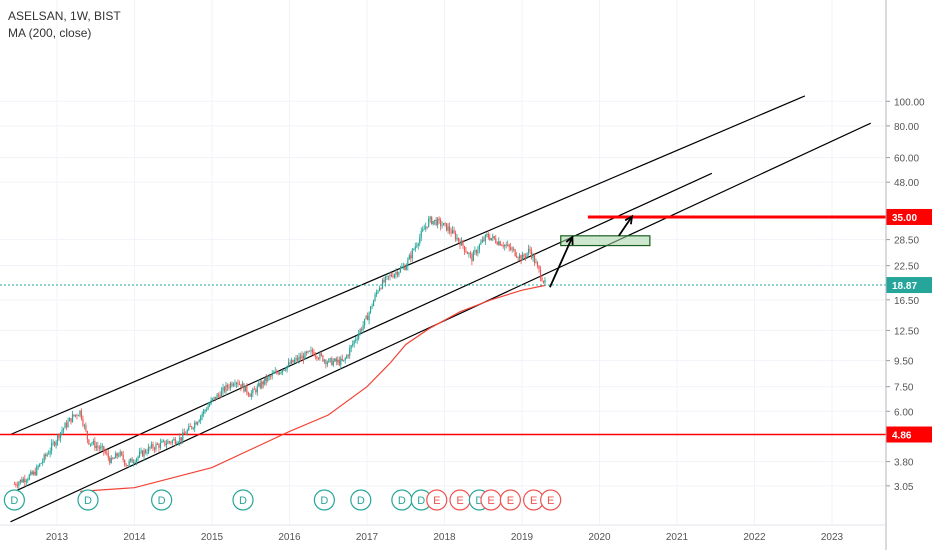  Describe the element at coordinates (50, 33) in the screenshot. I see `indicator-label: MA (200, close)` at that location.